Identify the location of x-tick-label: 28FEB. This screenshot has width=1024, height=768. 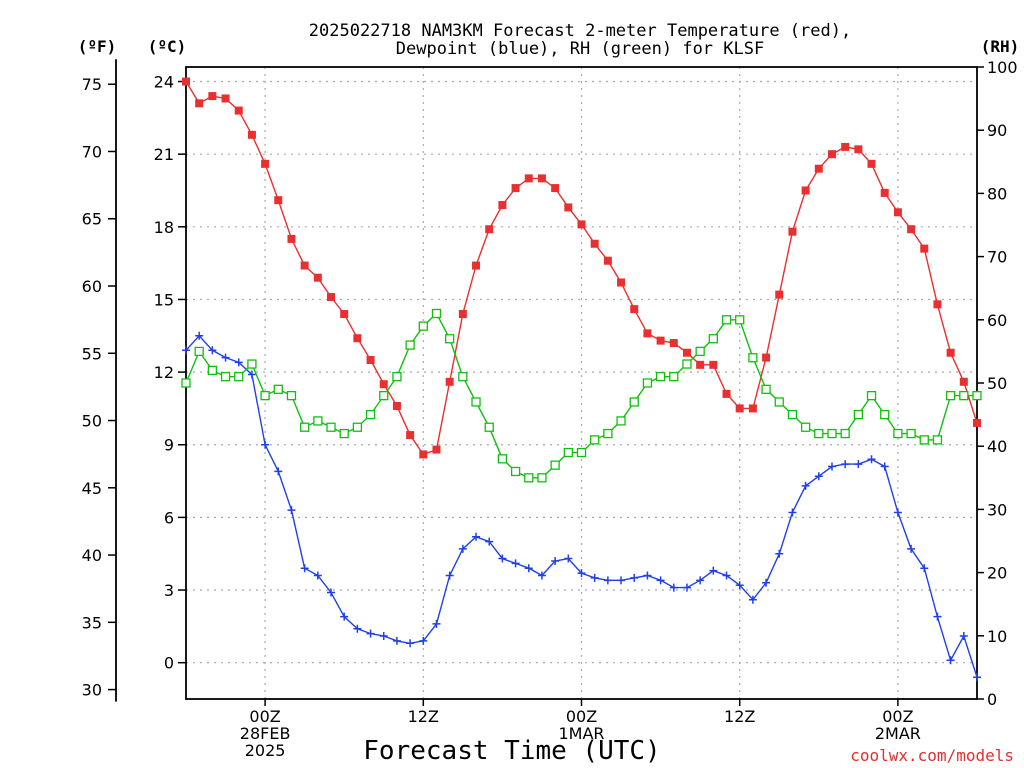
(265, 733).